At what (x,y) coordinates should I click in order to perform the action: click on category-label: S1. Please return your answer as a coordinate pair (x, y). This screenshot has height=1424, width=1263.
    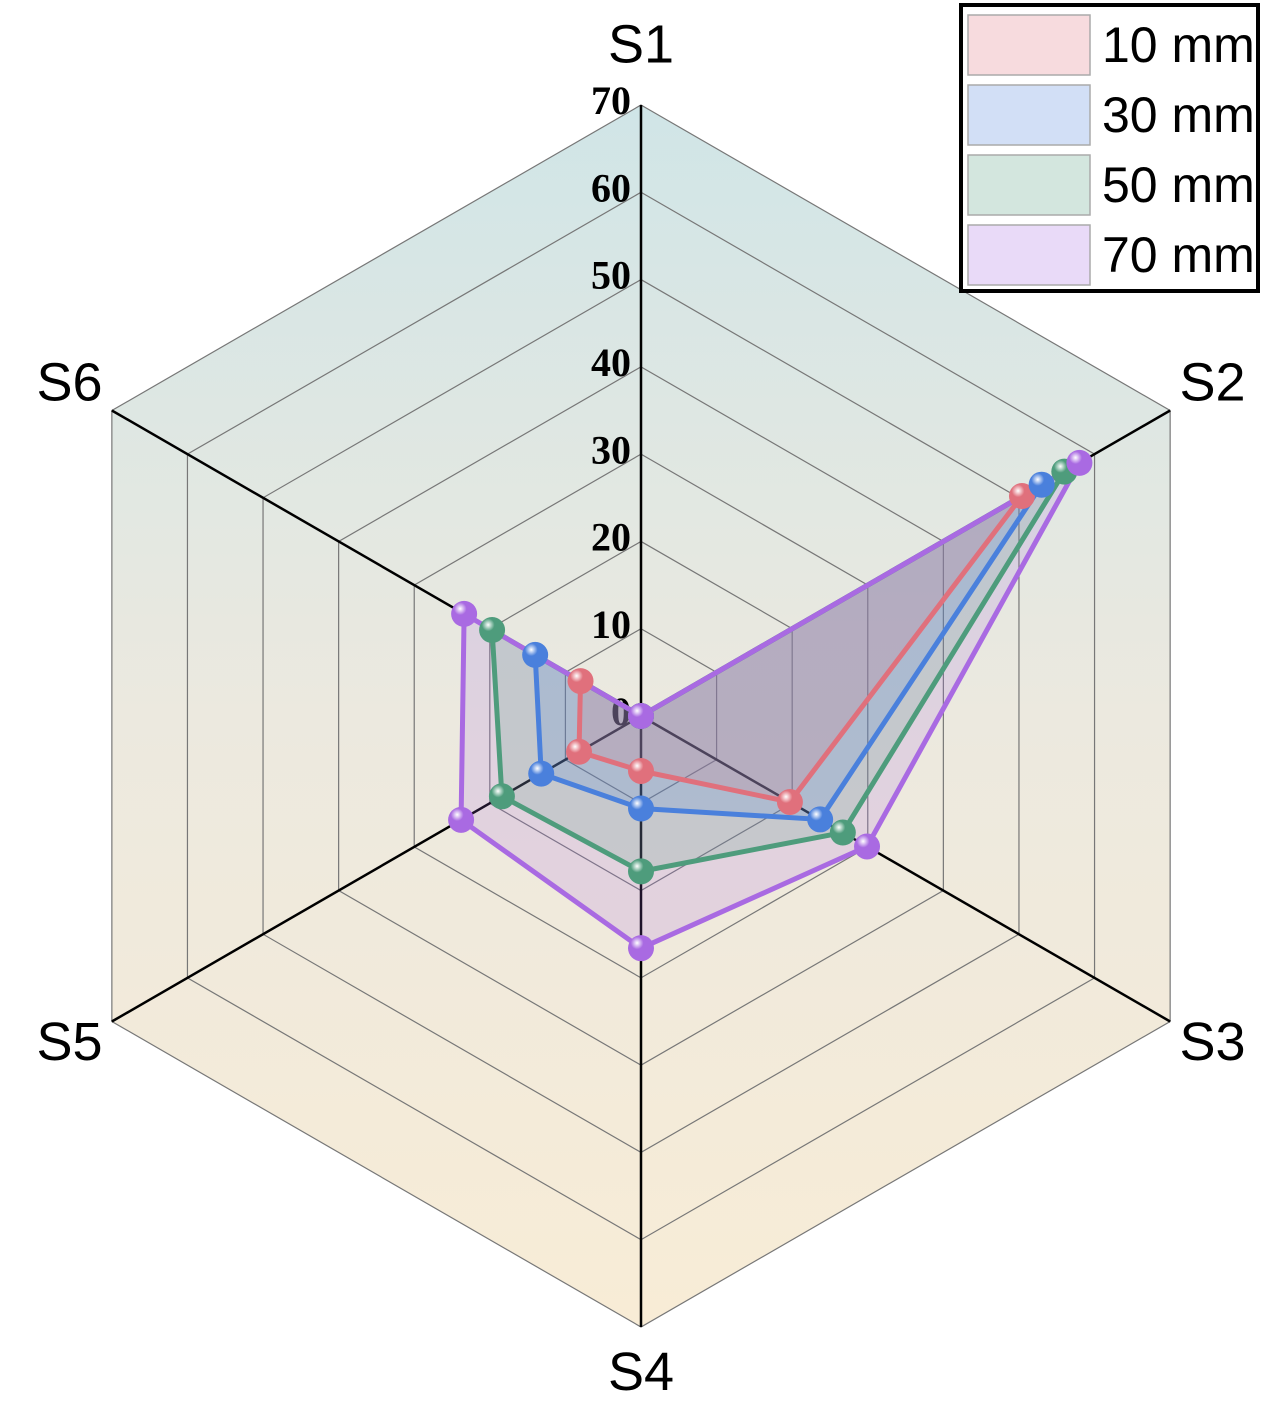
    Looking at the image, I should click on (641, 44).